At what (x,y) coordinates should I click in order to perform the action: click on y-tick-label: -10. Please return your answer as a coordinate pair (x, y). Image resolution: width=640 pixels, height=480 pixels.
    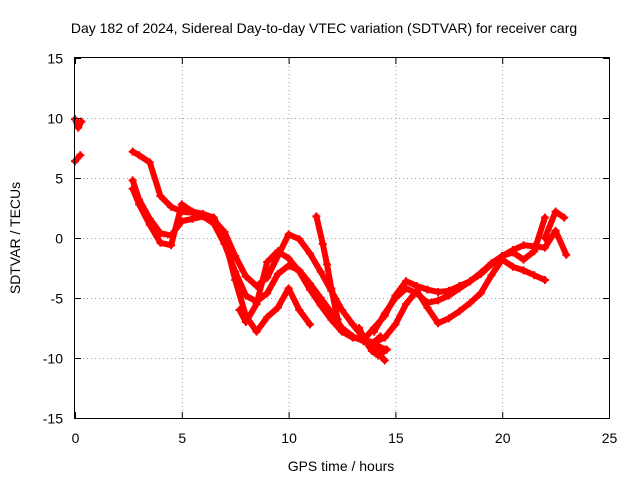
    Looking at the image, I should click on (53, 359).